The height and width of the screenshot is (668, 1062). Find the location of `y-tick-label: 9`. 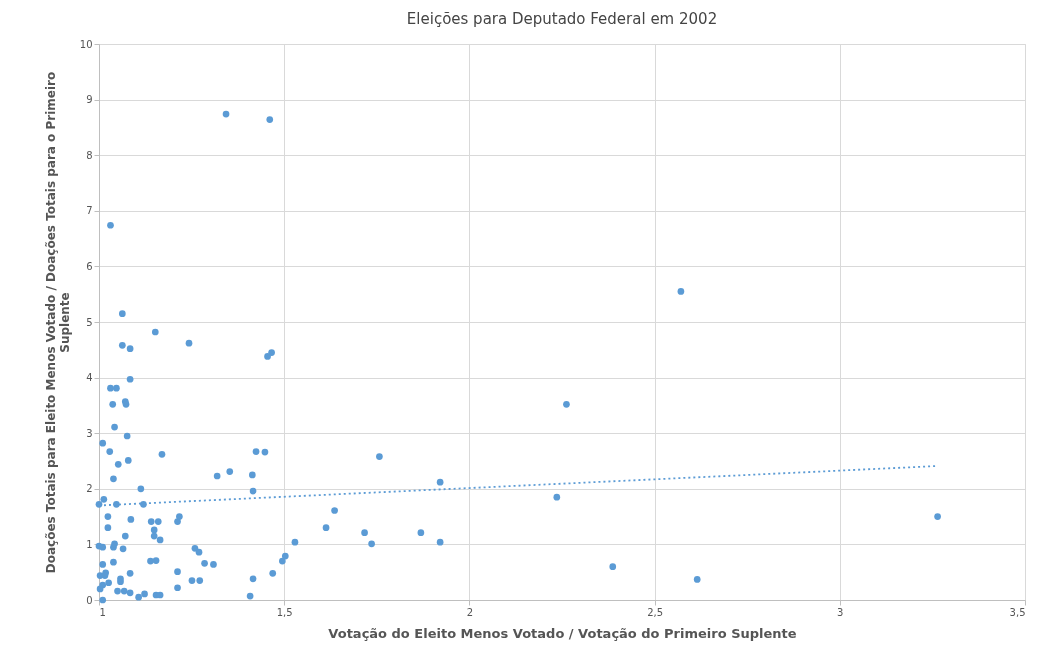

y-tick-label: 9 is located at coordinates (89, 100).